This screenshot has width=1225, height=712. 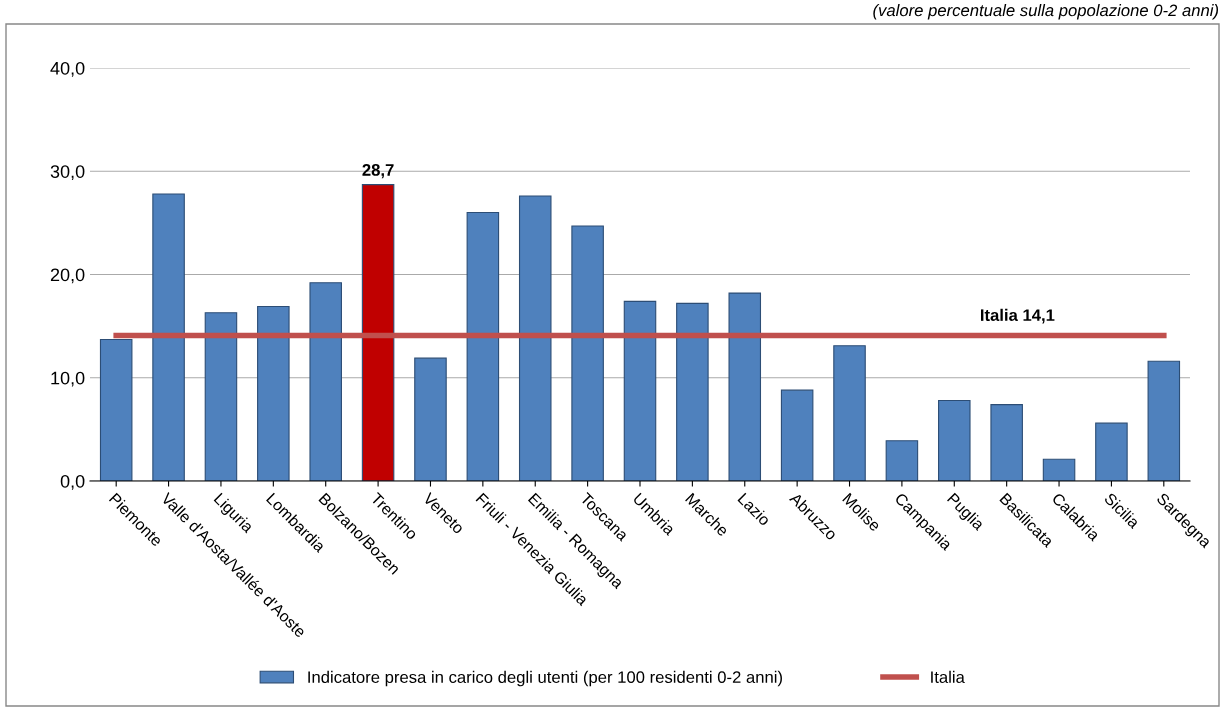 I want to click on chart-subtitle: (valore percentuale sulla popolazione 0-2 anni), so click(x=1046, y=12).